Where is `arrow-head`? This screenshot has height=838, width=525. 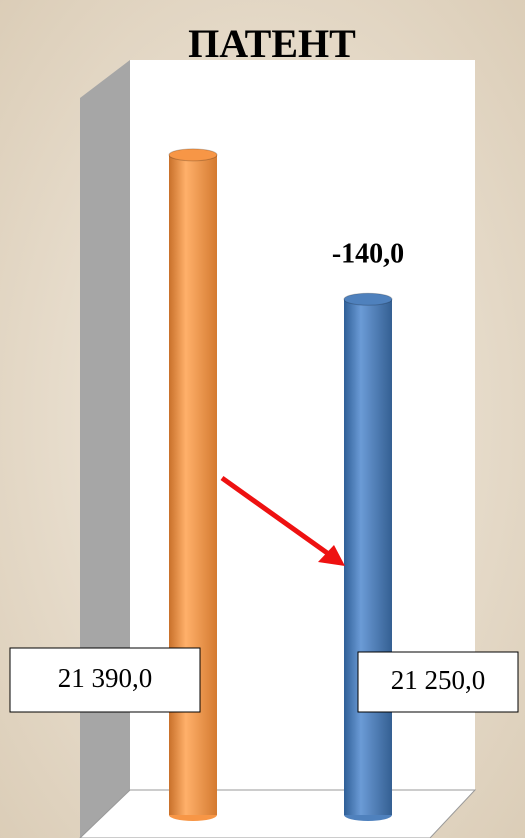 arrow-head is located at coordinates (331, 555).